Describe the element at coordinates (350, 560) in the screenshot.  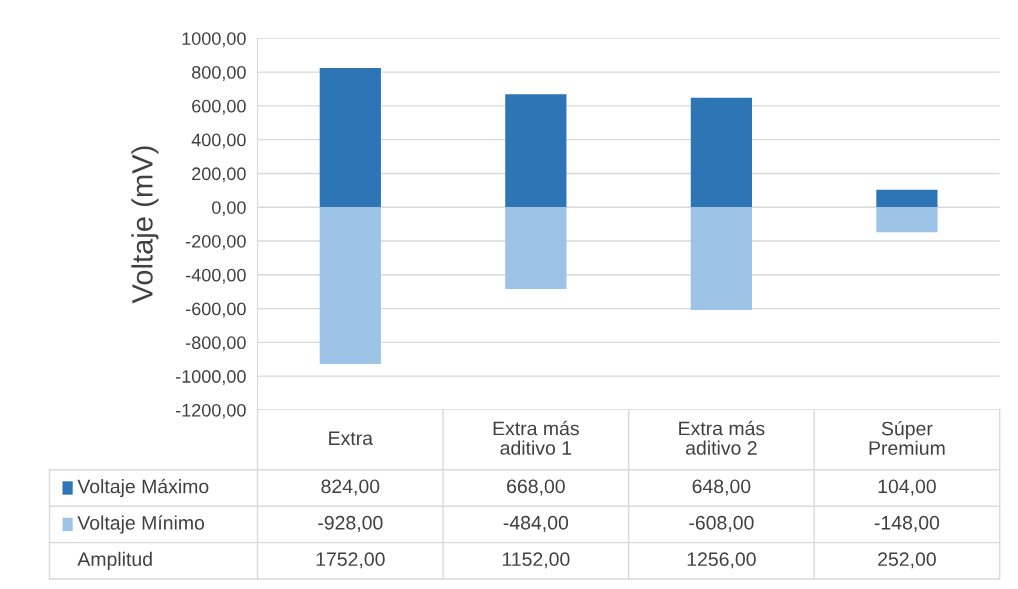
I see `text: 1752,00` at that location.